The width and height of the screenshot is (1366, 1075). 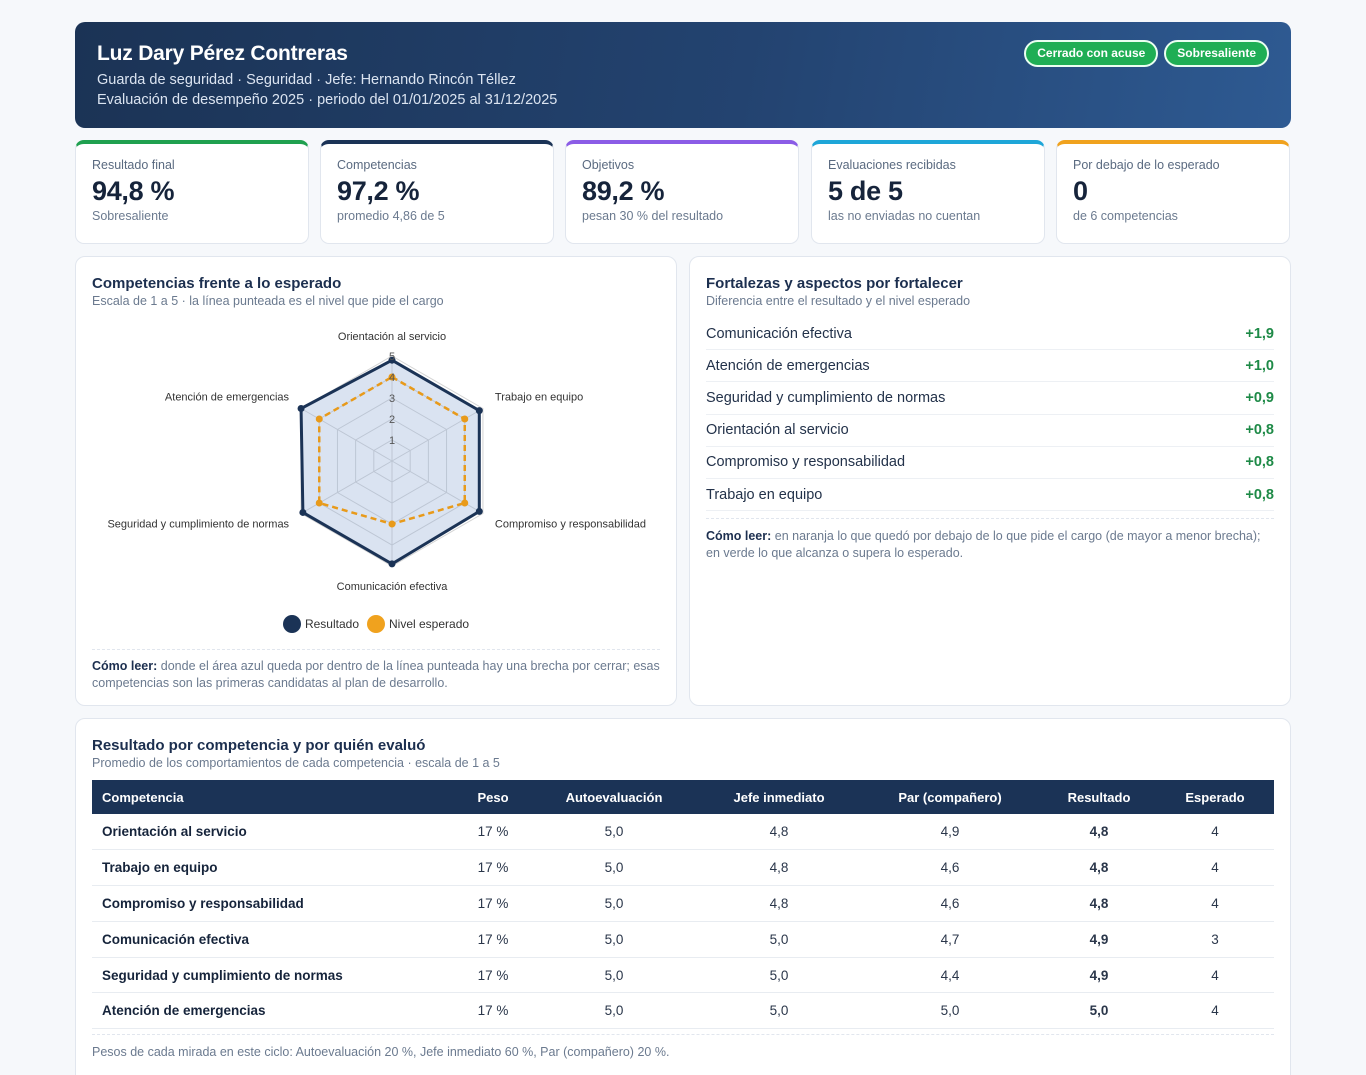 What do you see at coordinates (990, 495) in the screenshot?
I see `strength-row: Trabajo en equipo +0,8` at bounding box center [990, 495].